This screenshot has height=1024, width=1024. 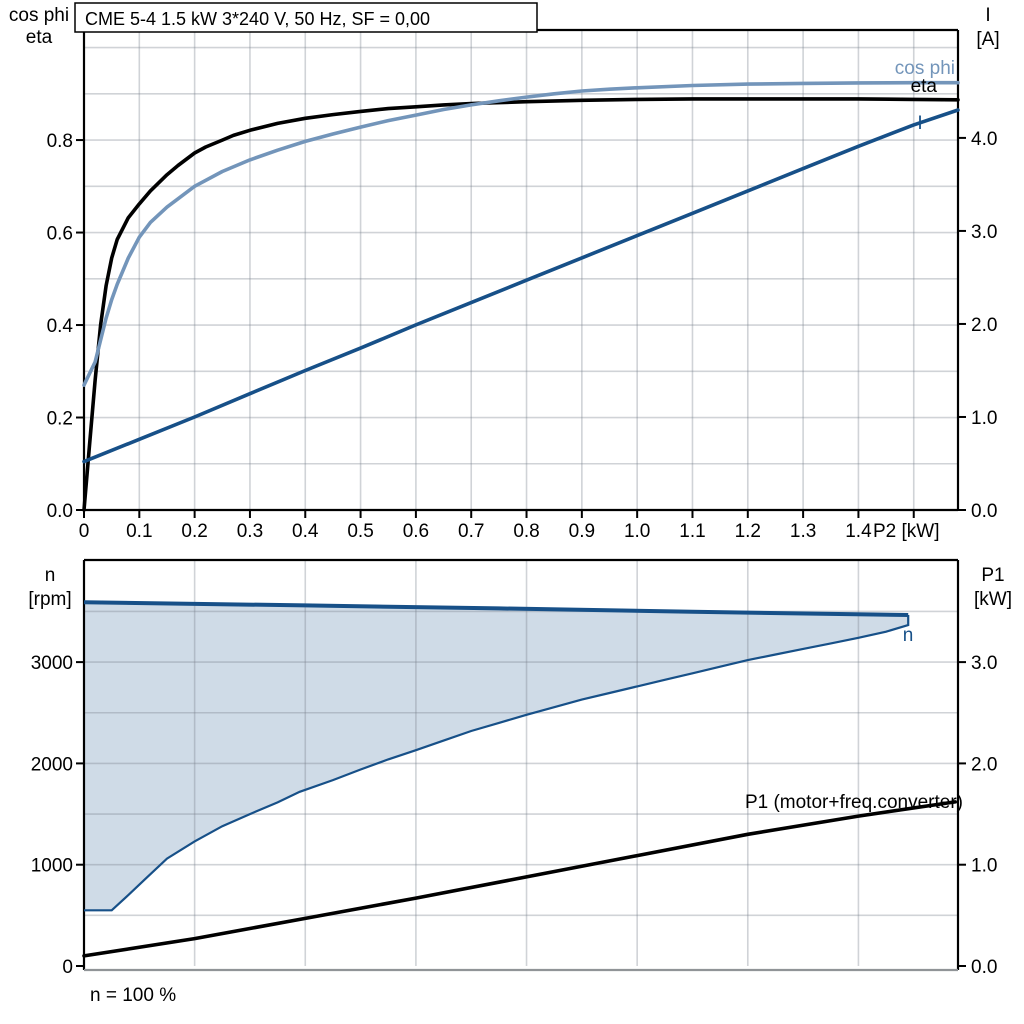 What do you see at coordinates (992, 575) in the screenshot?
I see `right-axis-title-line: P1` at bounding box center [992, 575].